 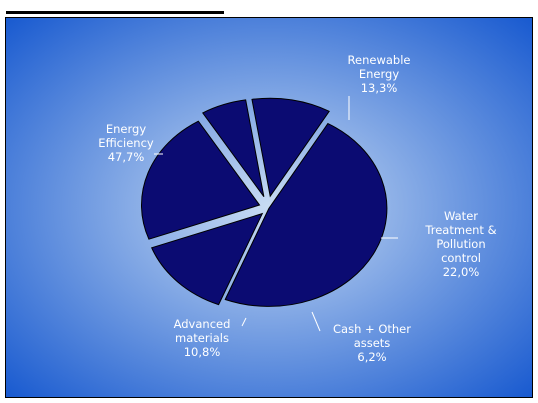 I want to click on pie-slice-advanced-materials, so click(x=290, y=147).